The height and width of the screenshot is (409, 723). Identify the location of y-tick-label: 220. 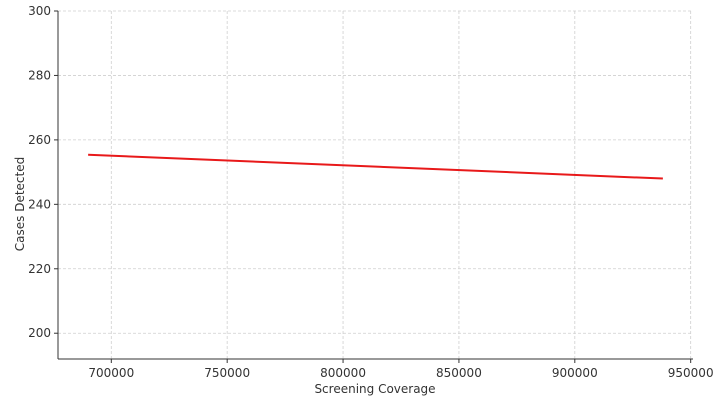
(39, 269).